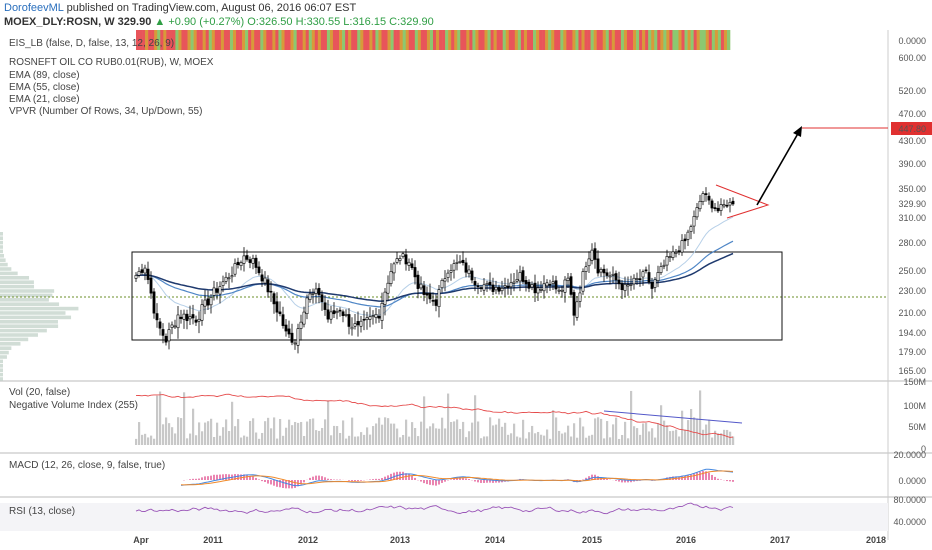  What do you see at coordinates (912, 333) in the screenshot?
I see `price-tick: 194.00` at bounding box center [912, 333].